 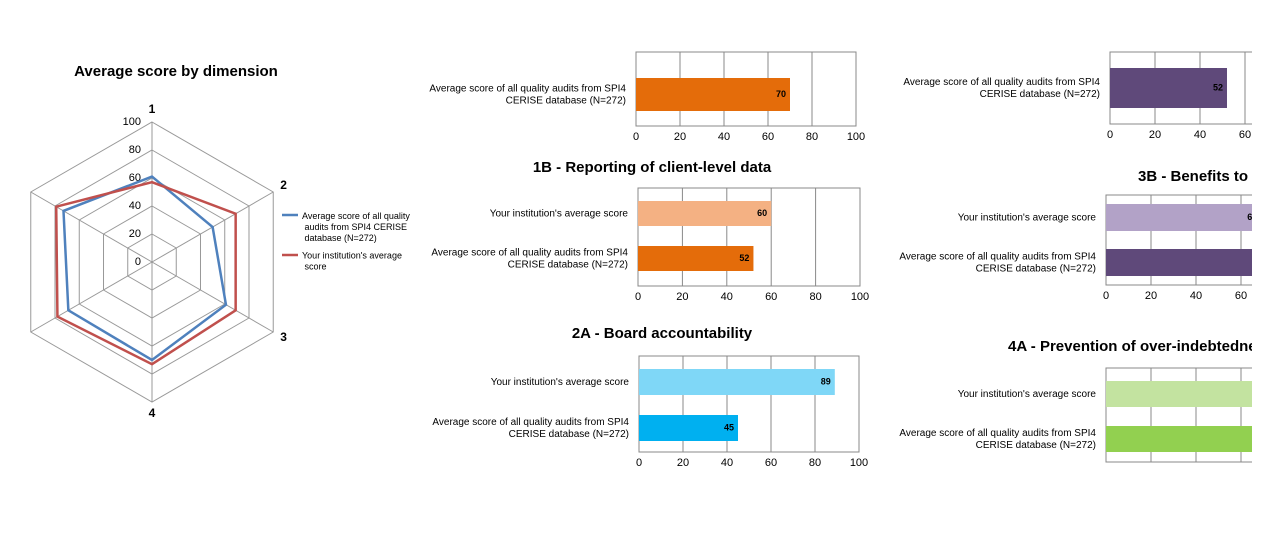 What do you see at coordinates (781, 94) in the screenshot?
I see `bar-value-label: 70` at bounding box center [781, 94].